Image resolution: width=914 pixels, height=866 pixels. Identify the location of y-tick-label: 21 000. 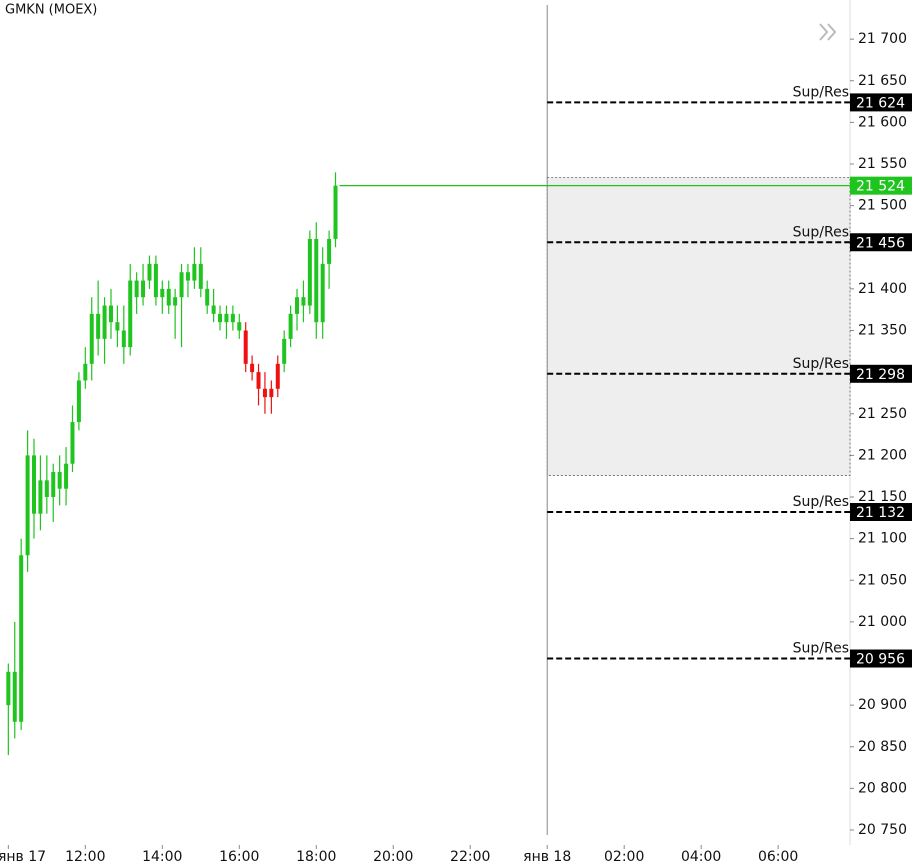
(882, 622).